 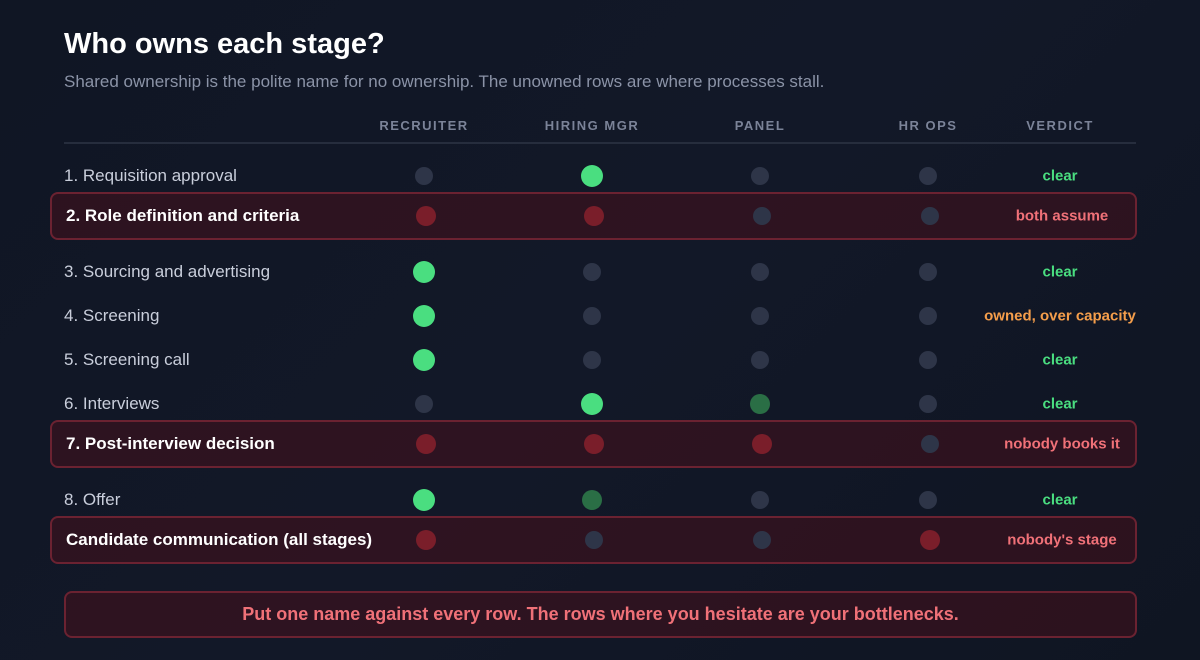 I want to click on stage-label: 5. Screening call, so click(x=127, y=359).